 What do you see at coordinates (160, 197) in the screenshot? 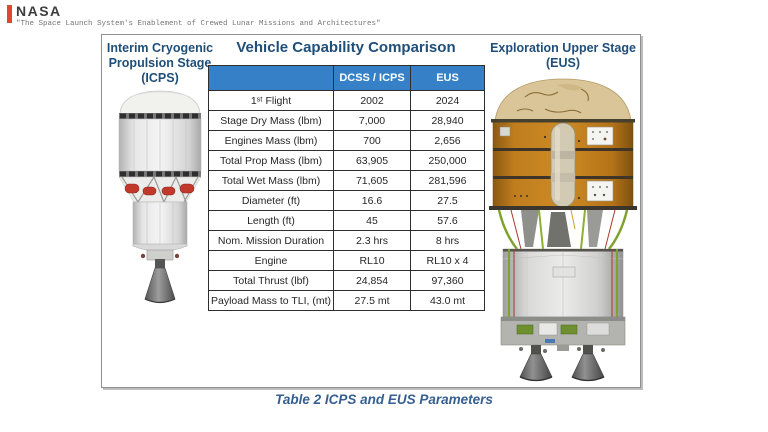
I see `icps-rocket-illustration` at bounding box center [160, 197].